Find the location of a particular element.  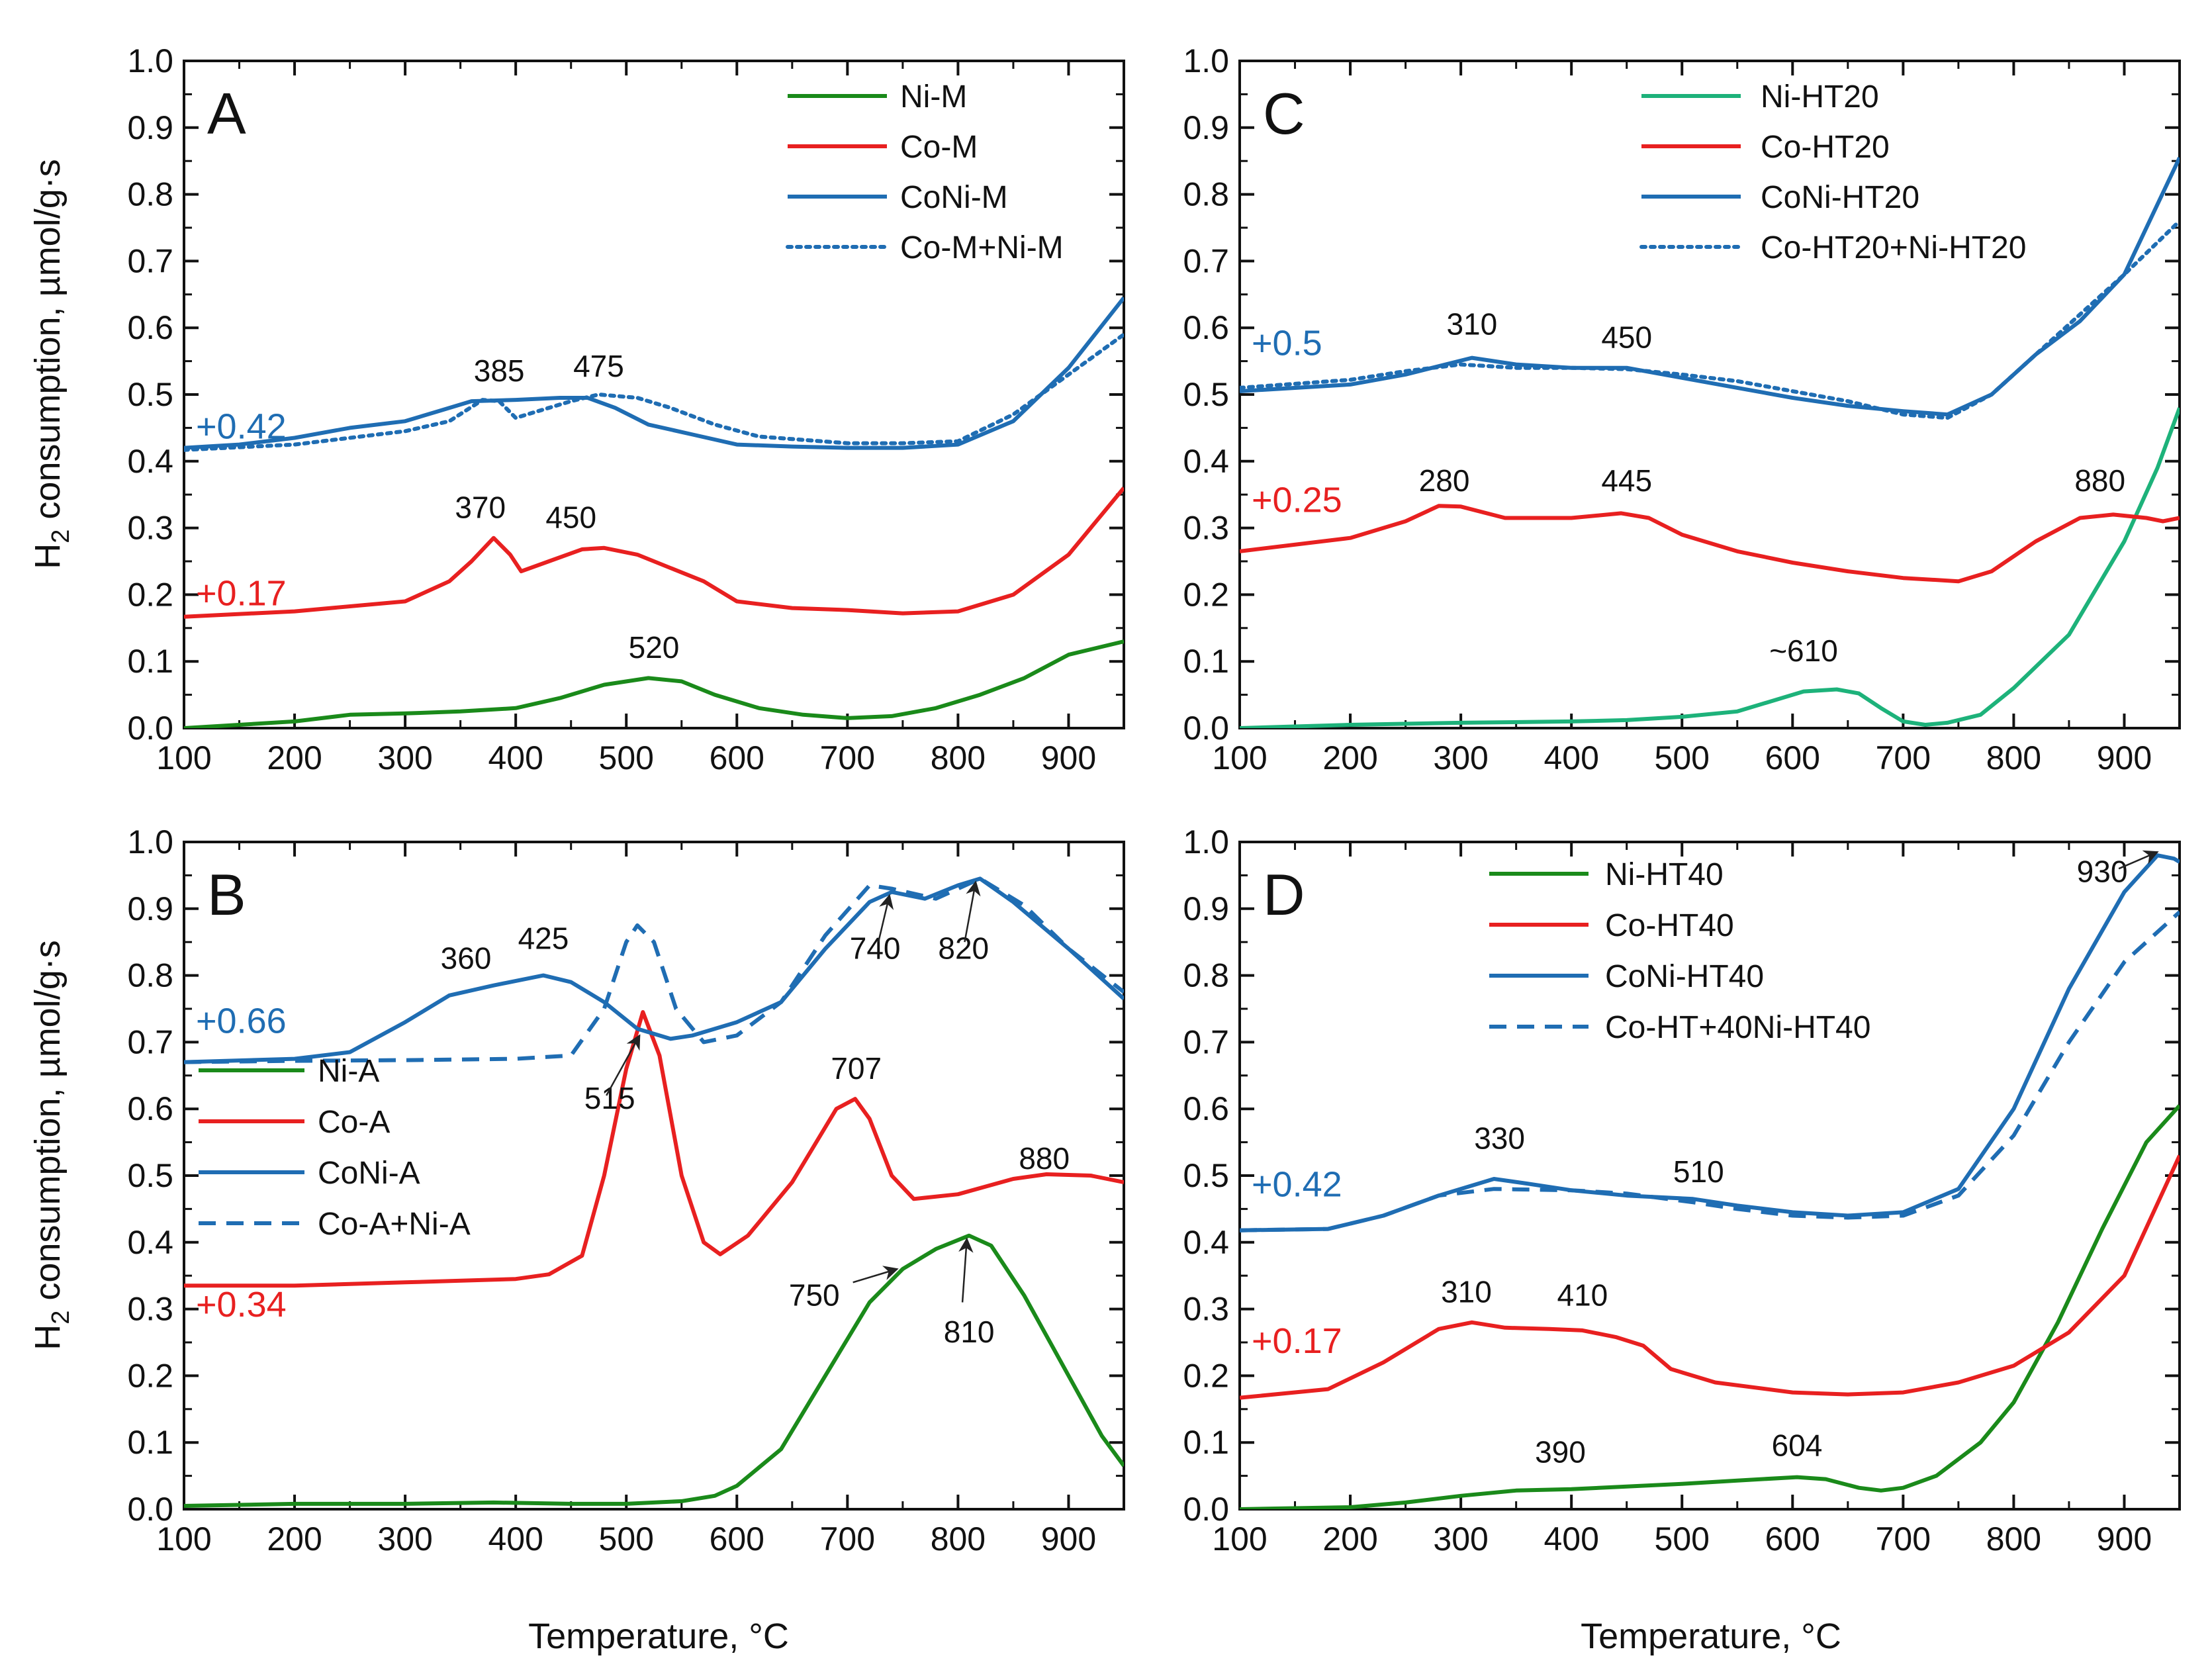

panel-c-peak-label: 280 is located at coordinates (1444, 480).